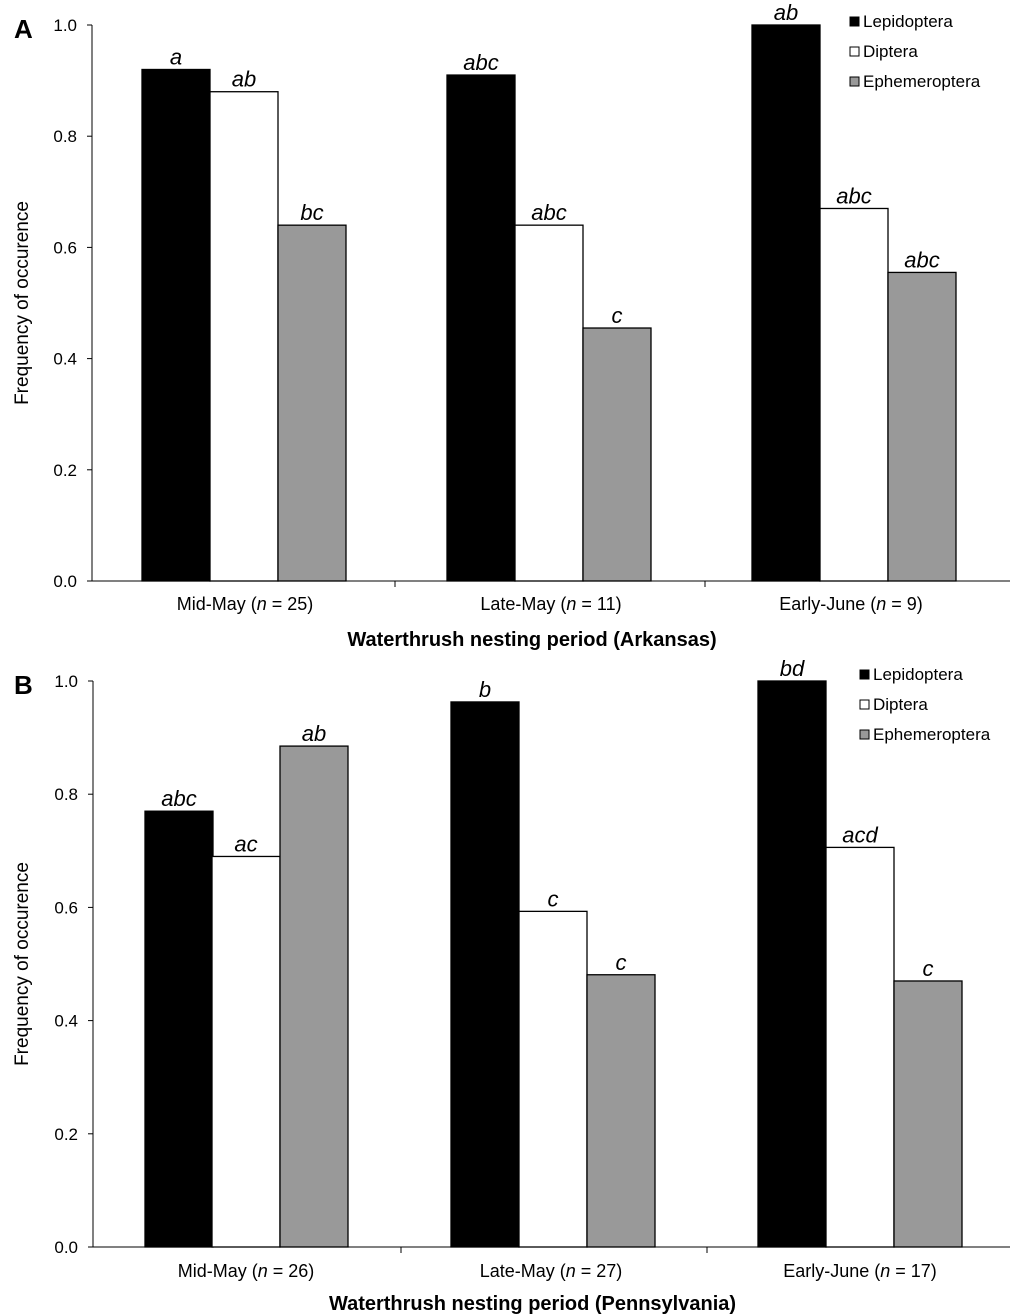 The height and width of the screenshot is (1314, 1012). Describe the element at coordinates (860, 1271) in the screenshot. I see `category-label: Early-June (n = 17)` at that location.